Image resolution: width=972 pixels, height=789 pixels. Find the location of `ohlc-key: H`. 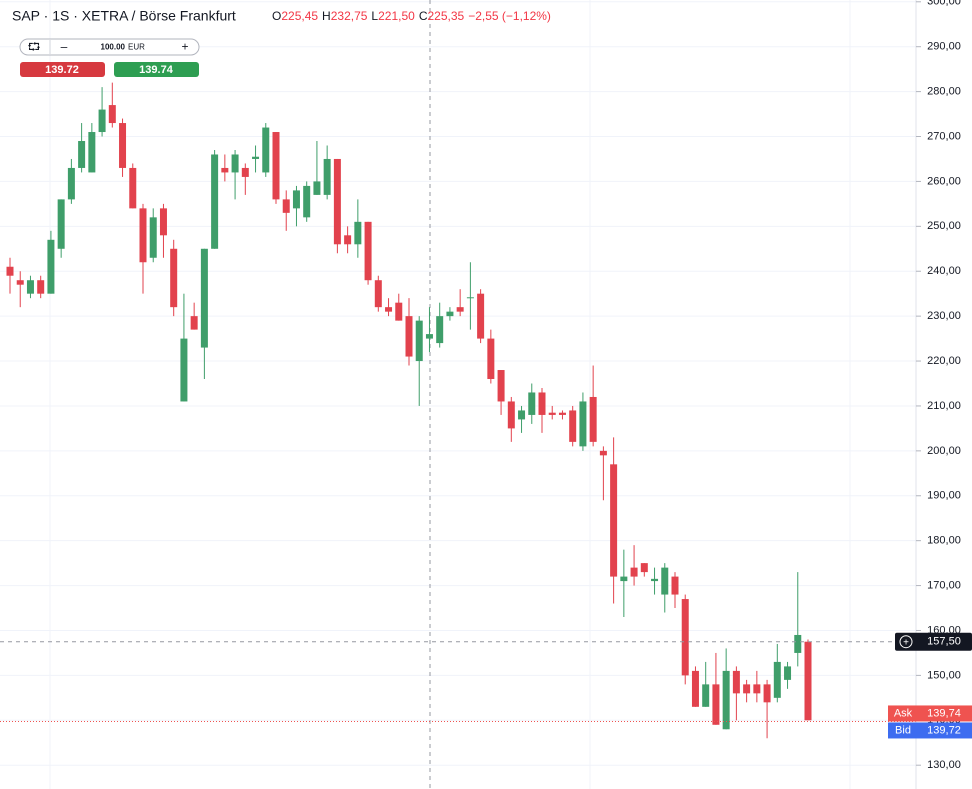

ohlc-key: H is located at coordinates (326, 16).